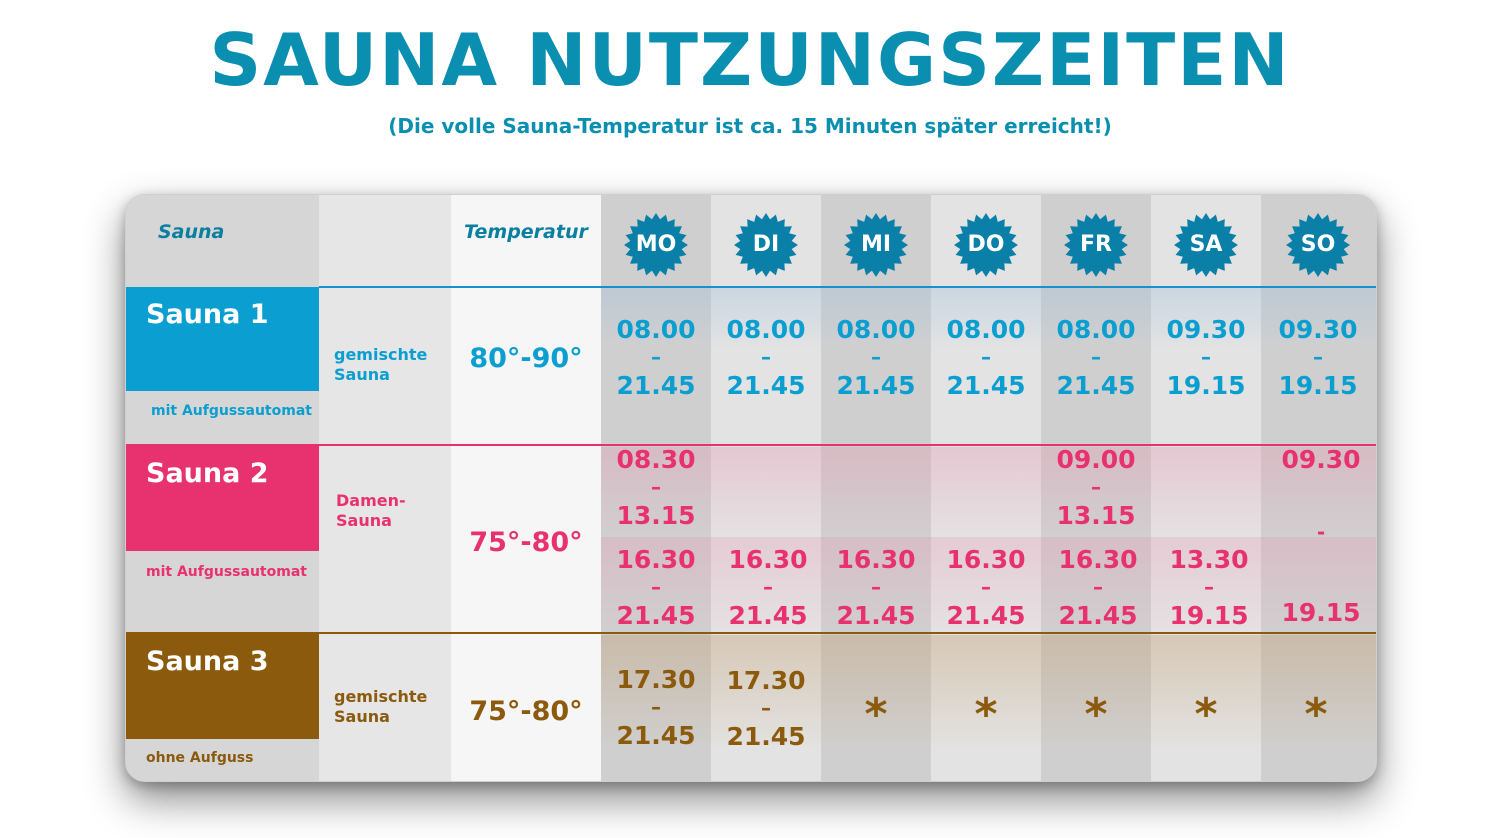  Describe the element at coordinates (207, 473) in the screenshot. I see `sauna2-name: Sauna 2` at that location.